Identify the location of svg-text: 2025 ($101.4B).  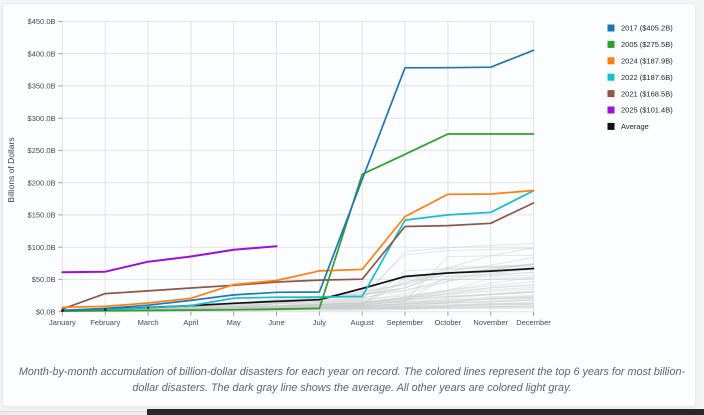
(647, 110).